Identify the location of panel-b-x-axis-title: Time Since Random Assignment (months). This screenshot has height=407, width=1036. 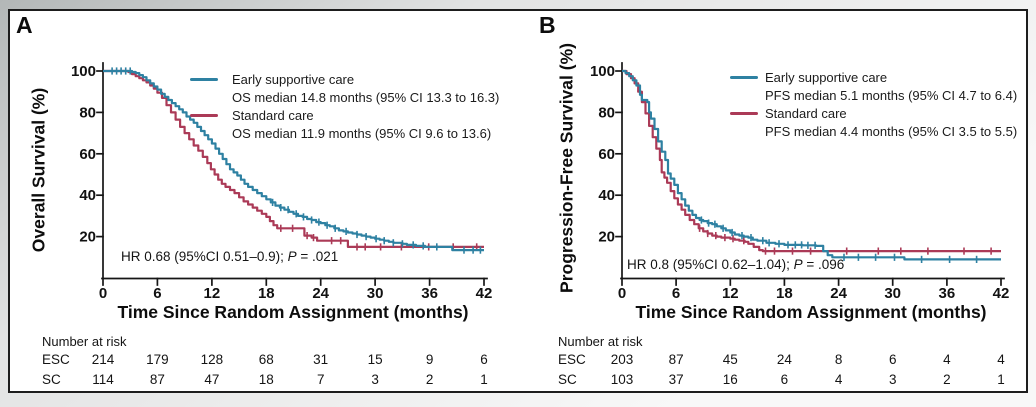
(811, 312).